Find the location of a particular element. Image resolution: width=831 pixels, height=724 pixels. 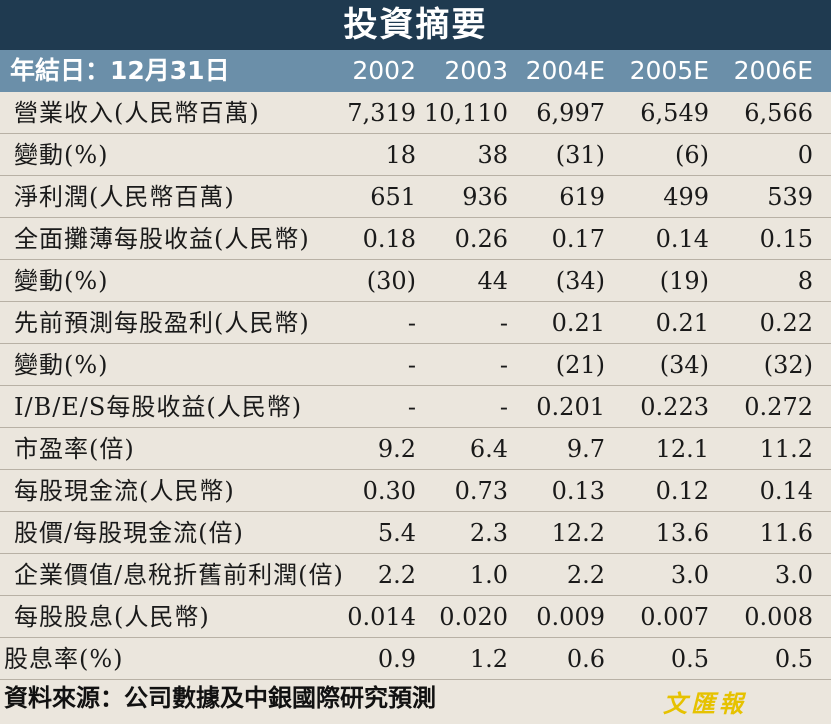

cell-value: 38 is located at coordinates (492, 155).